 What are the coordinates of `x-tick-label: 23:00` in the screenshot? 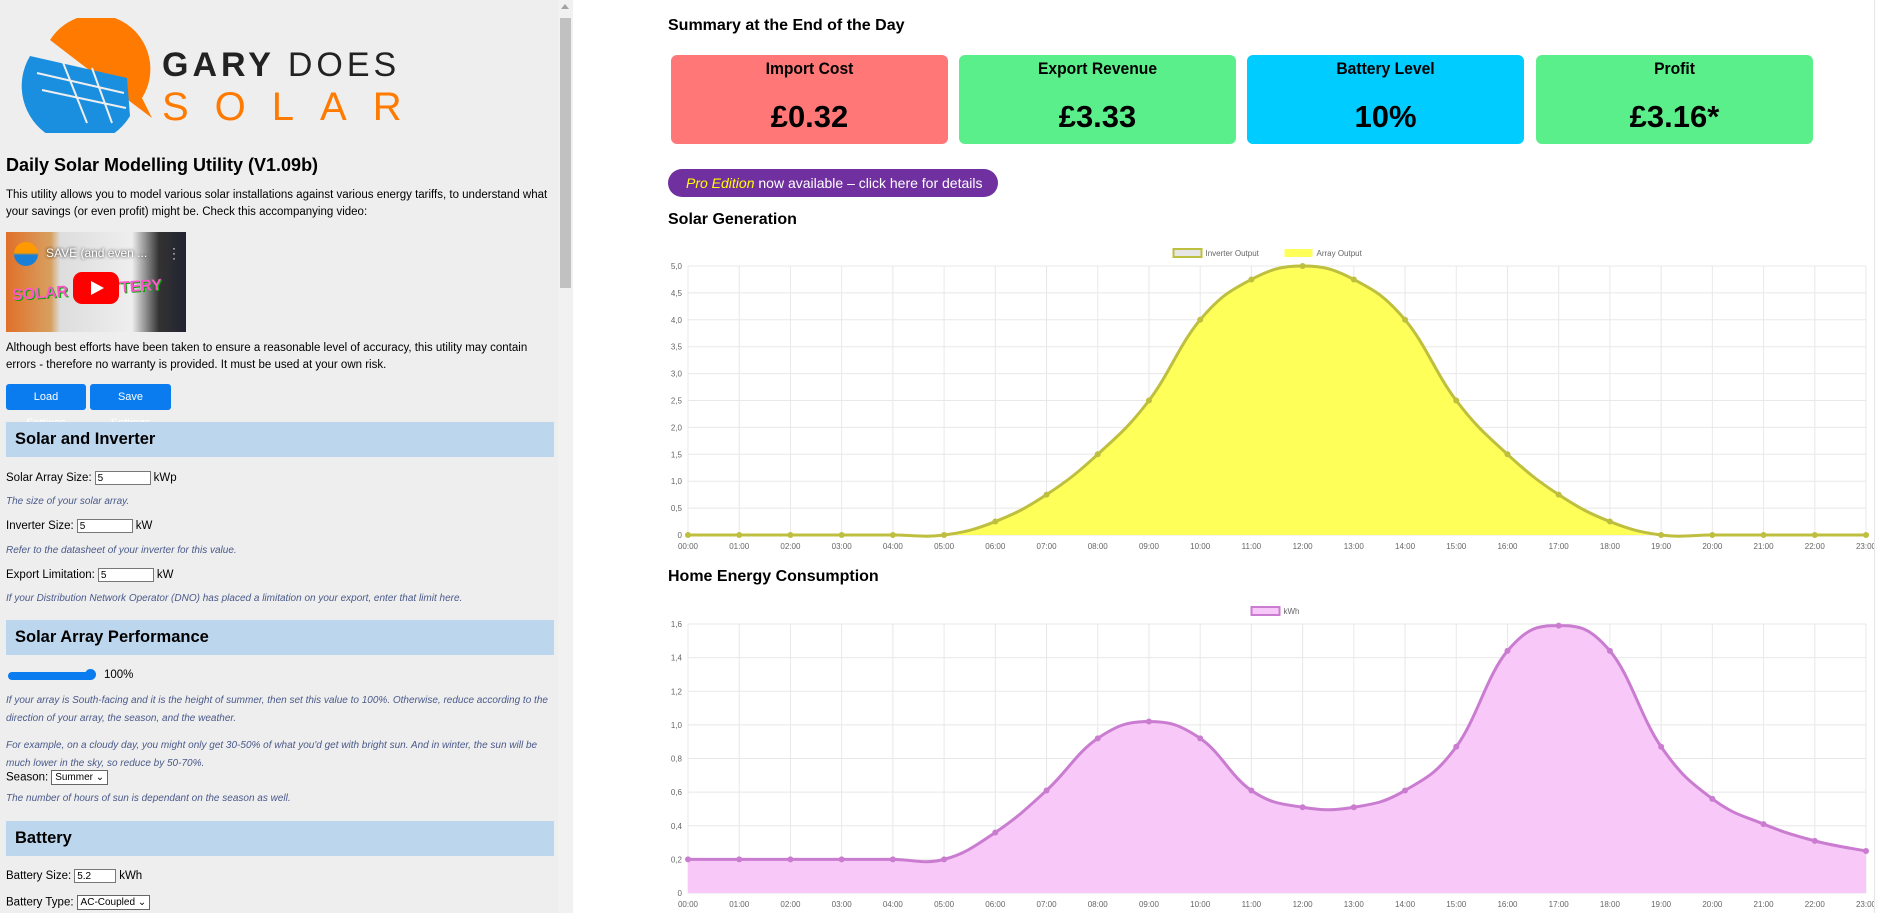 It's located at (1866, 904).